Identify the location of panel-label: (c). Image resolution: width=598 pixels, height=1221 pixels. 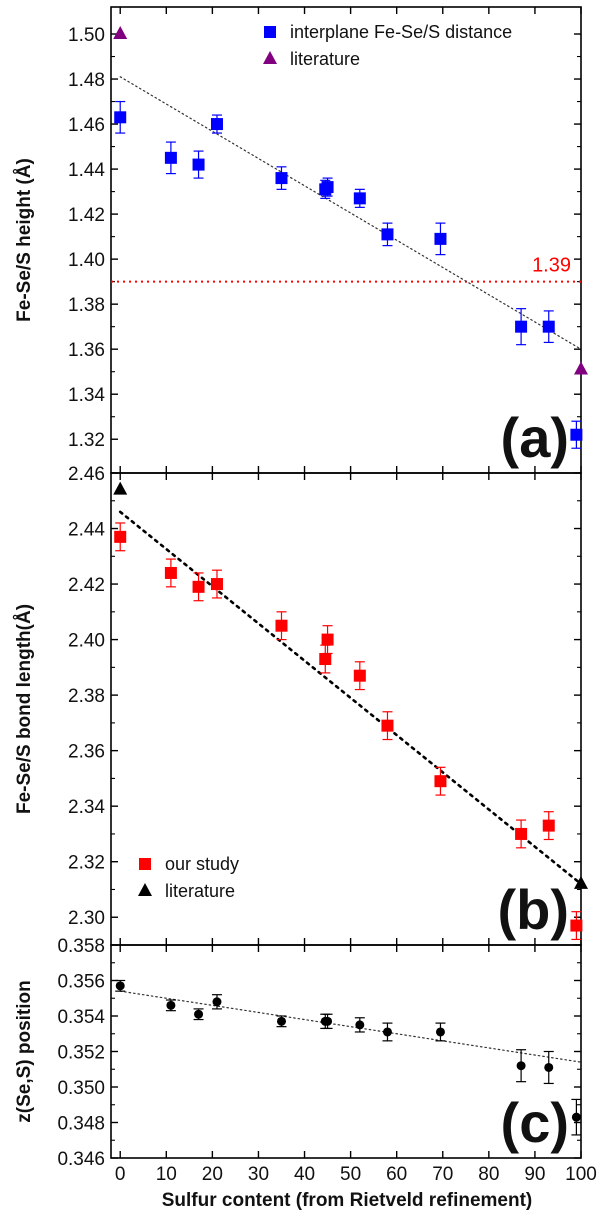
(535, 1122).